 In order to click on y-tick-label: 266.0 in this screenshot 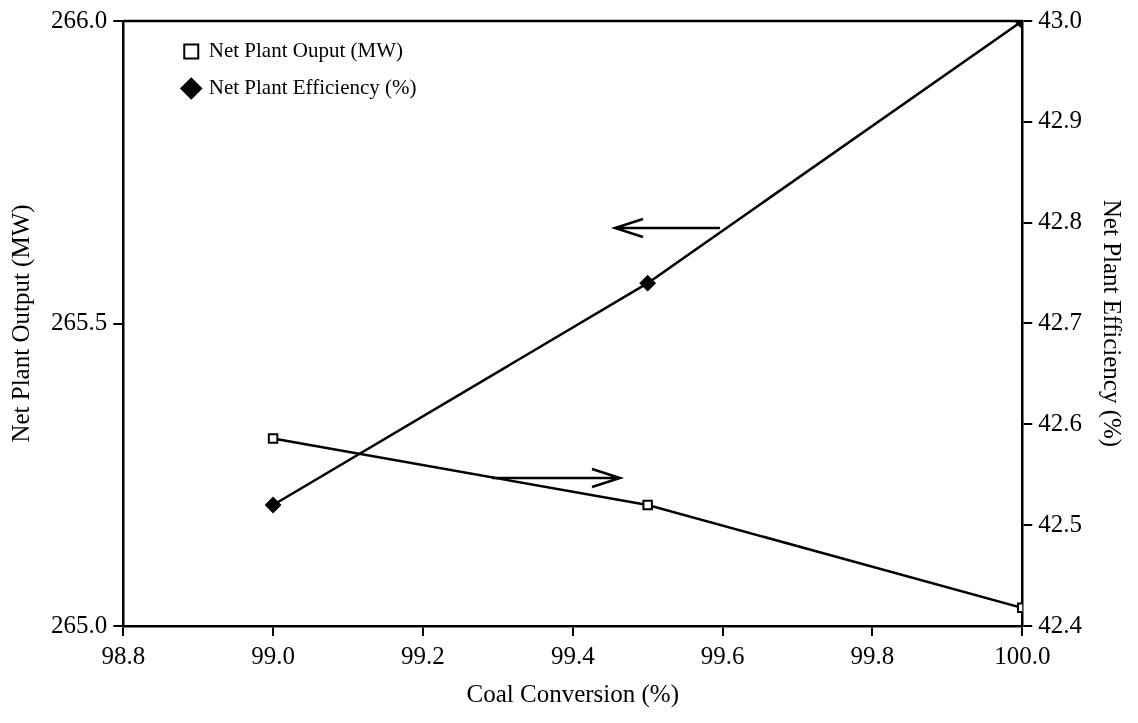, I will do `click(79, 19)`.